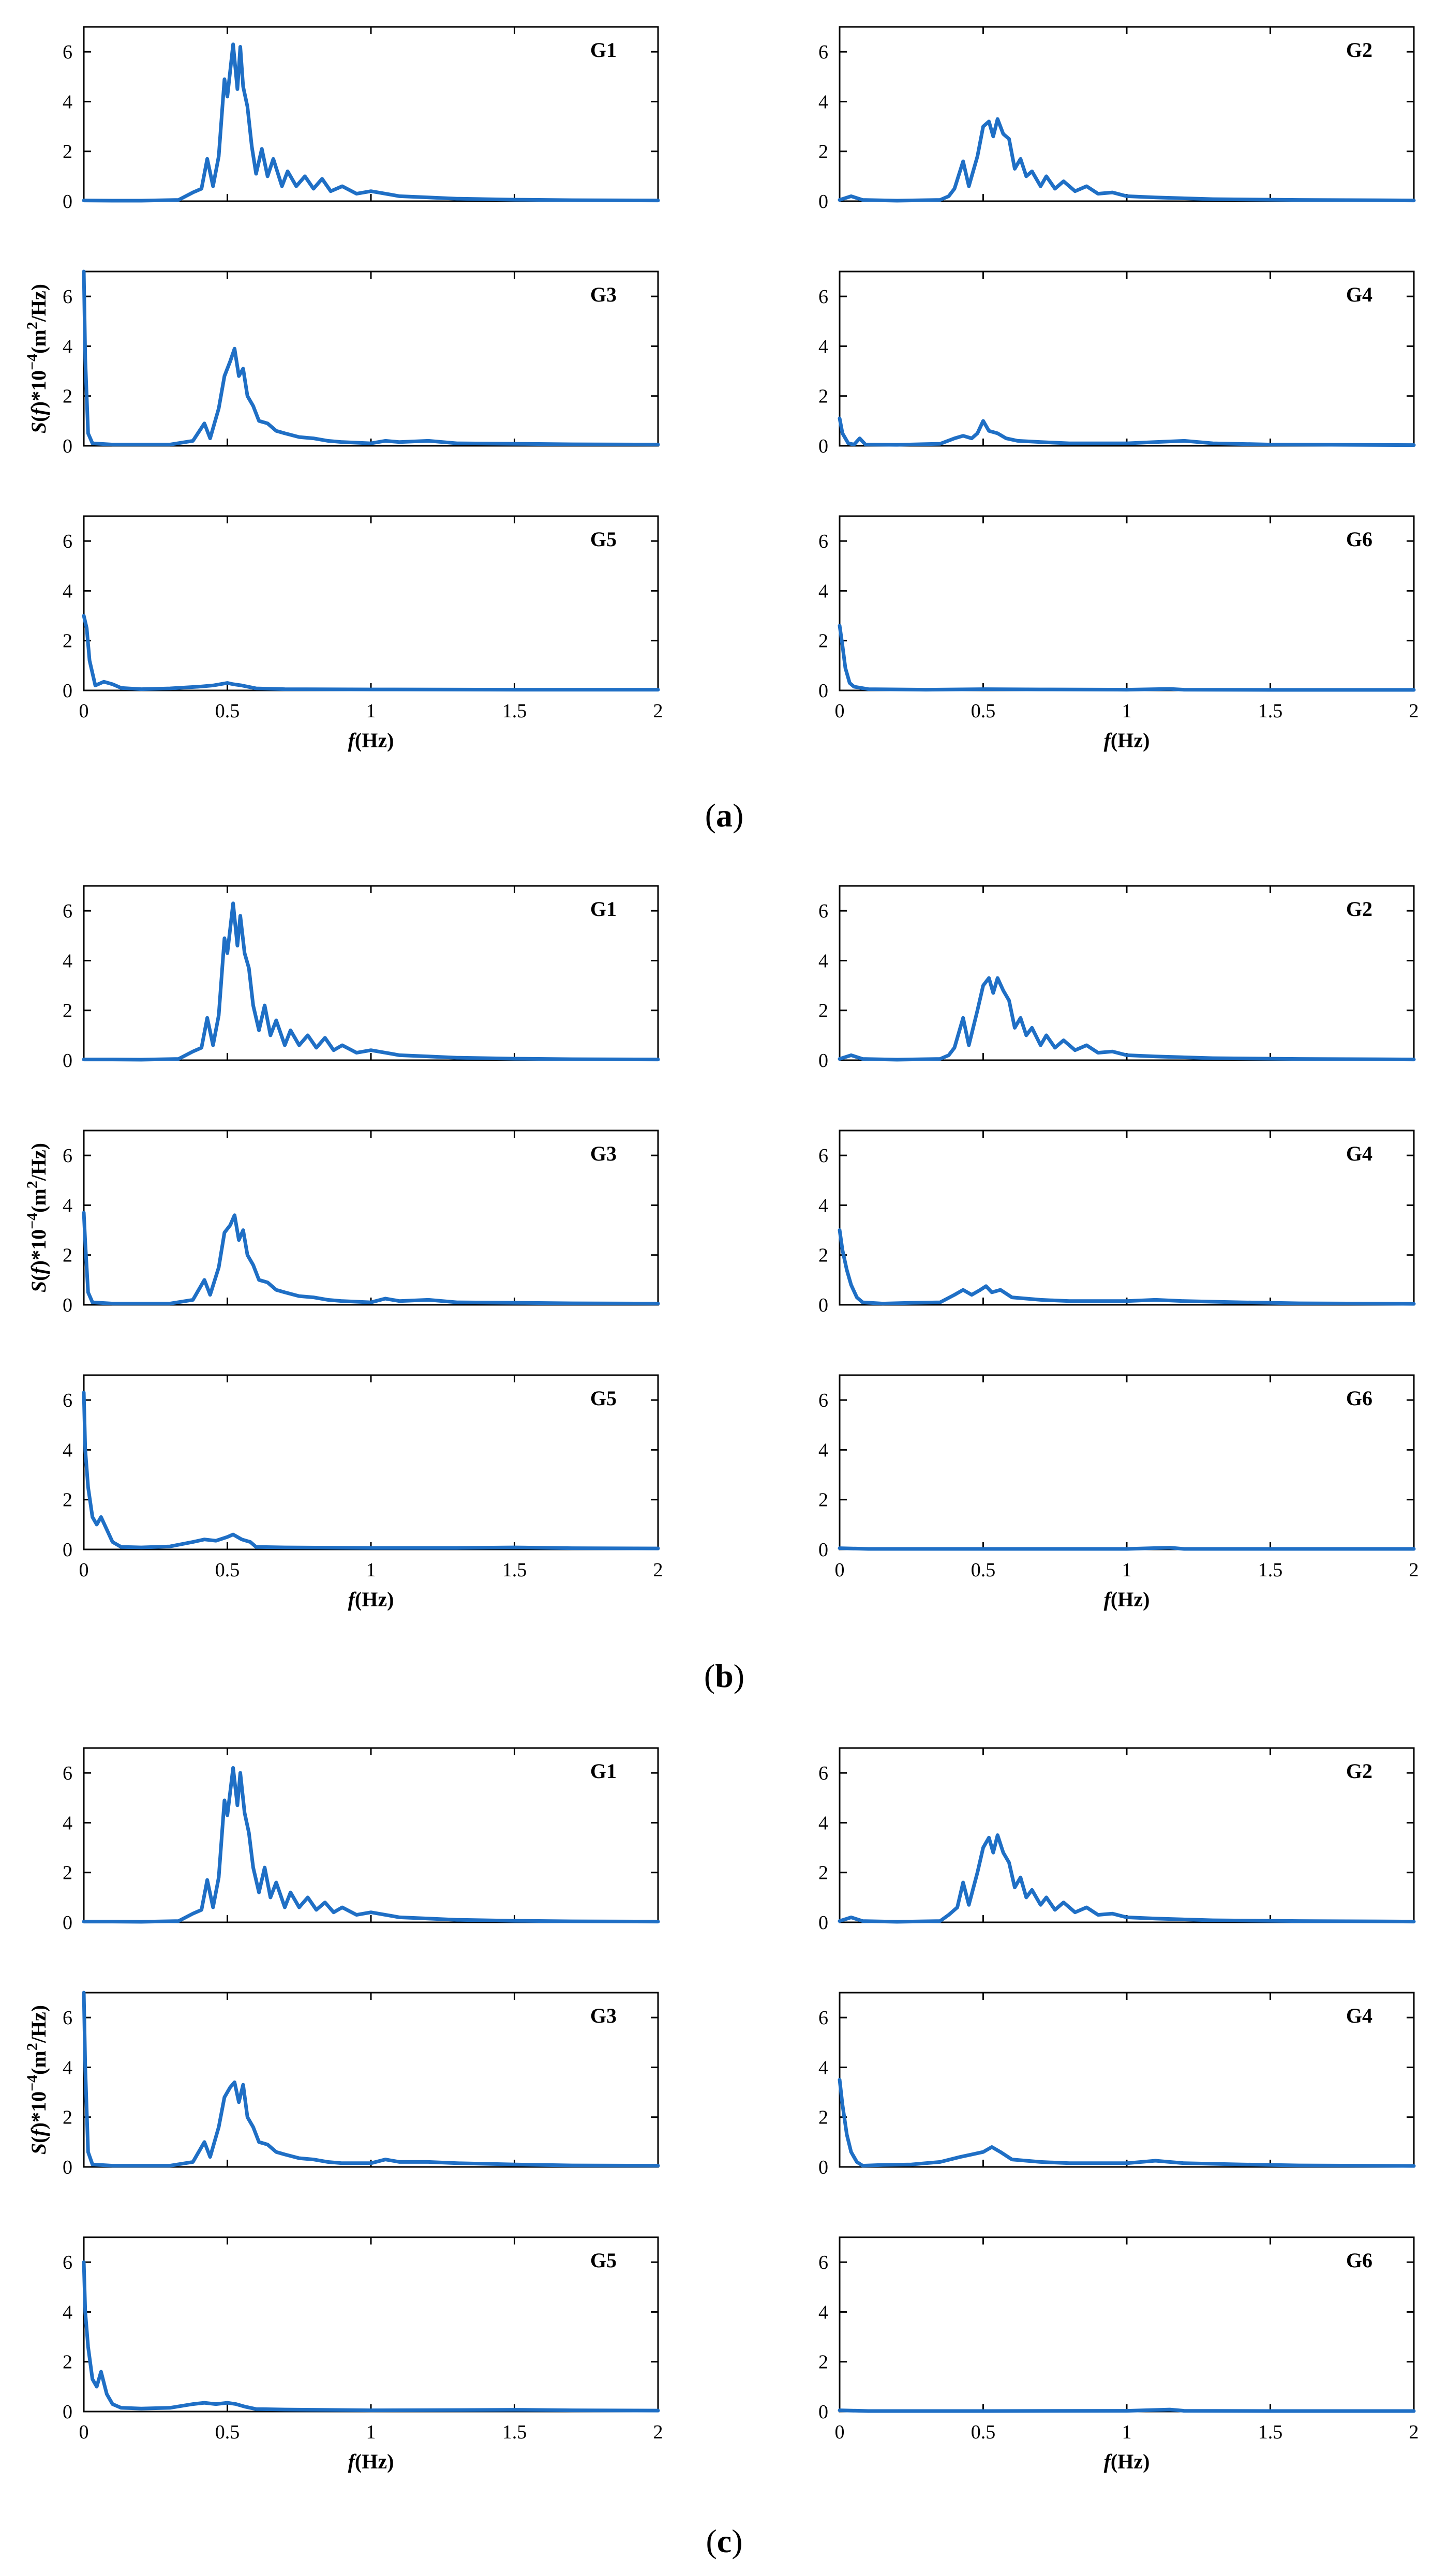 The height and width of the screenshot is (2576, 1448). What do you see at coordinates (84, 711) in the screenshot?
I see `x-tick-label: 0` at bounding box center [84, 711].